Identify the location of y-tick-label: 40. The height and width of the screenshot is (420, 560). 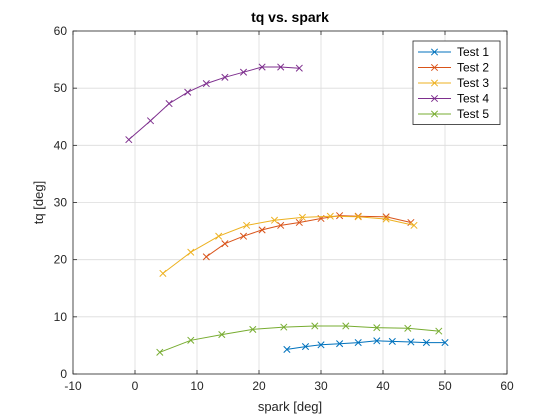
(61, 145).